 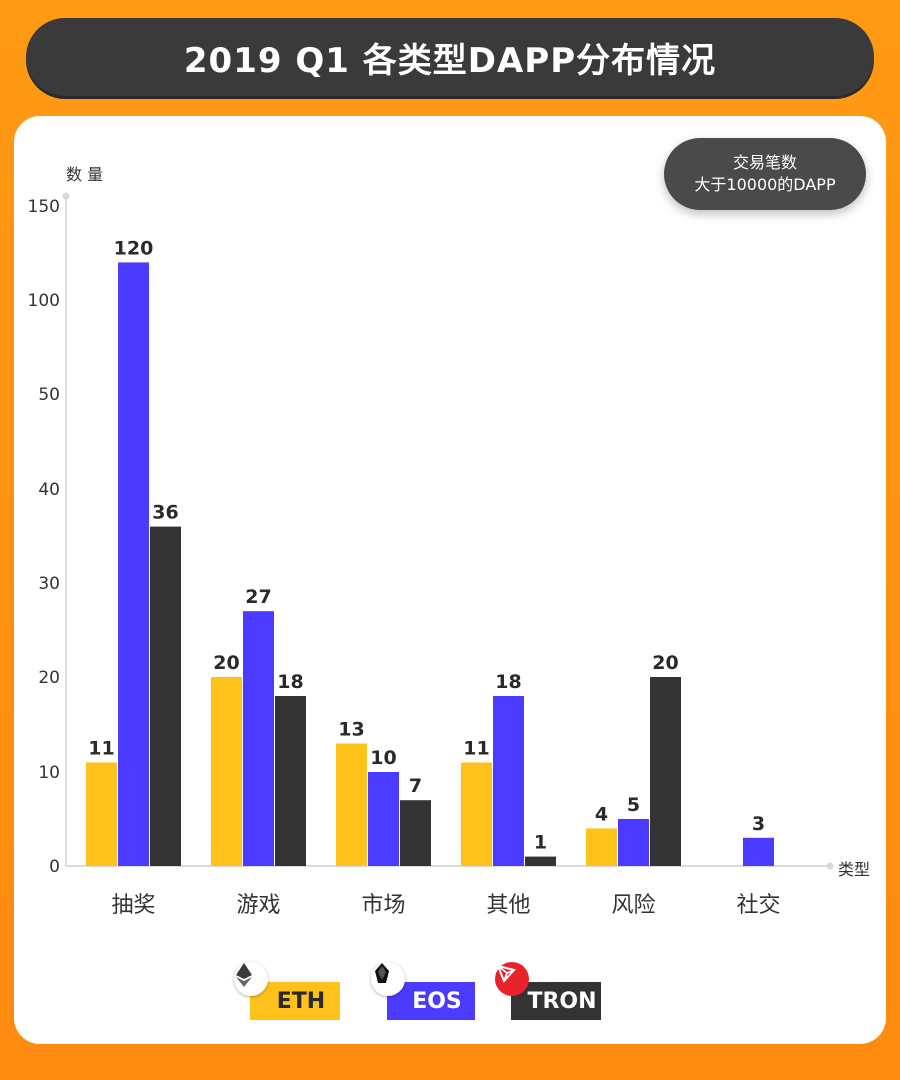 What do you see at coordinates (854, 869) in the screenshot?
I see `x-axis-label: 类型` at bounding box center [854, 869].